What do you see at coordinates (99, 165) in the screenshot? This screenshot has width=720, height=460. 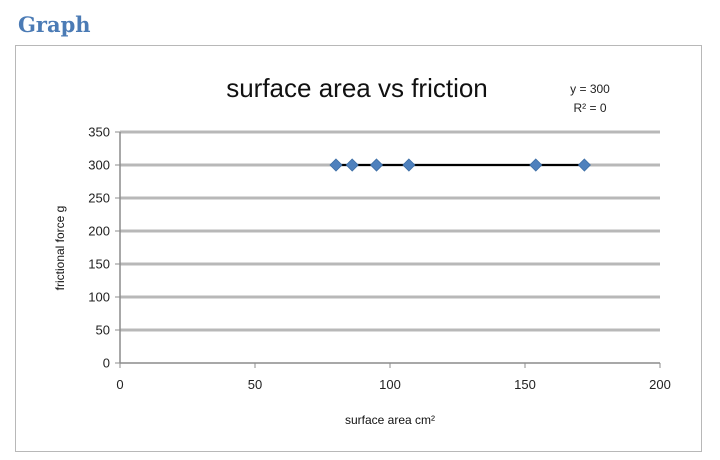 I see `y-tick-label-300: 300` at bounding box center [99, 165].